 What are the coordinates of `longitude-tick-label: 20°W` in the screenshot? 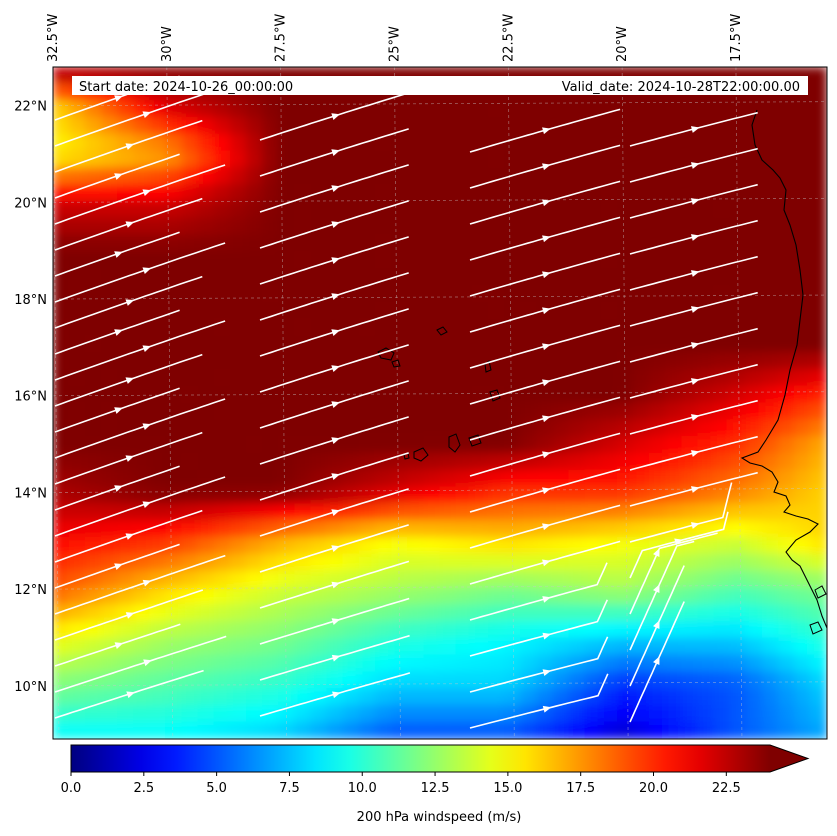 It's located at (622, 44).